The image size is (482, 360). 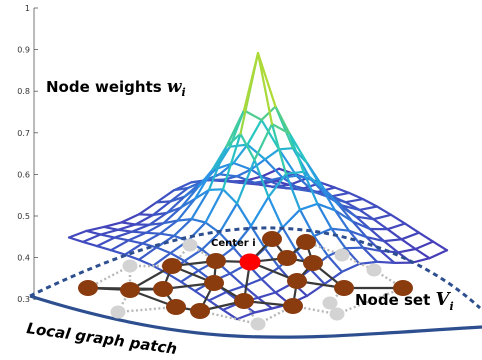 I want to click on node-weights-text: Node weights, so click(x=106, y=87).